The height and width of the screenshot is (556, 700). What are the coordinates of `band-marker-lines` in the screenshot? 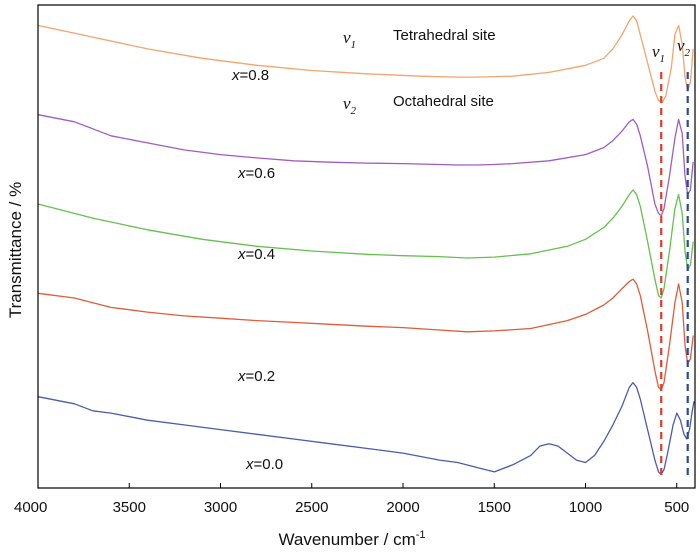 It's located at (674, 274).